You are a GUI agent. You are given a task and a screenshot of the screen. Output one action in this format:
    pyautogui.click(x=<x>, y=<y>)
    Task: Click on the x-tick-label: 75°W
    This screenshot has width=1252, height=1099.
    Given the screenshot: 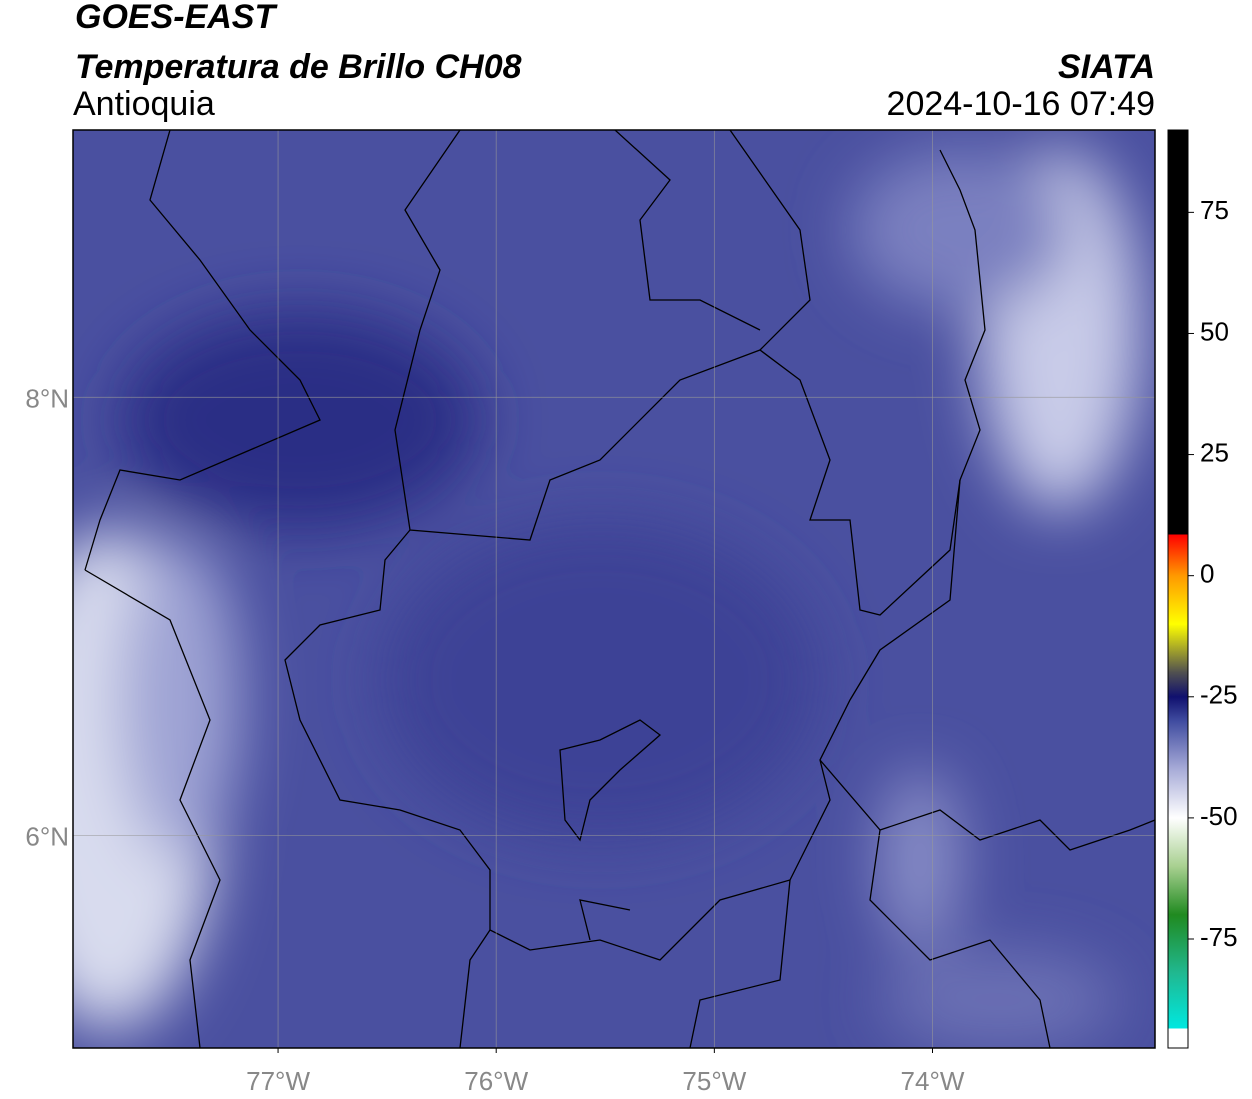 What is the action you would take?
    pyautogui.click(x=714, y=1081)
    